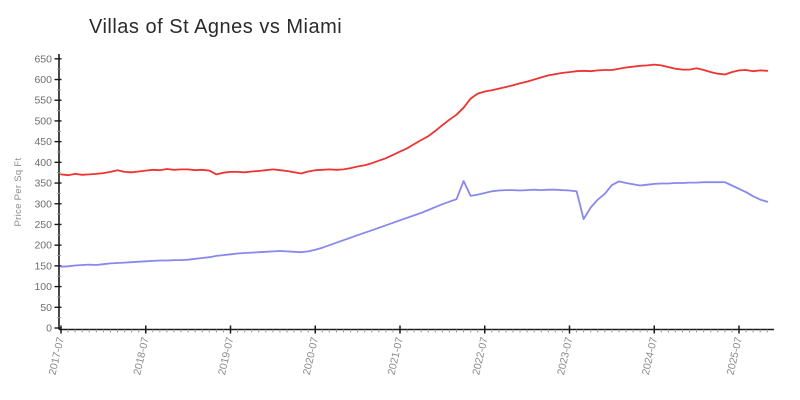 This screenshot has width=800, height=400. Describe the element at coordinates (46, 308) in the screenshot. I see `y-tick-label: 50` at that location.